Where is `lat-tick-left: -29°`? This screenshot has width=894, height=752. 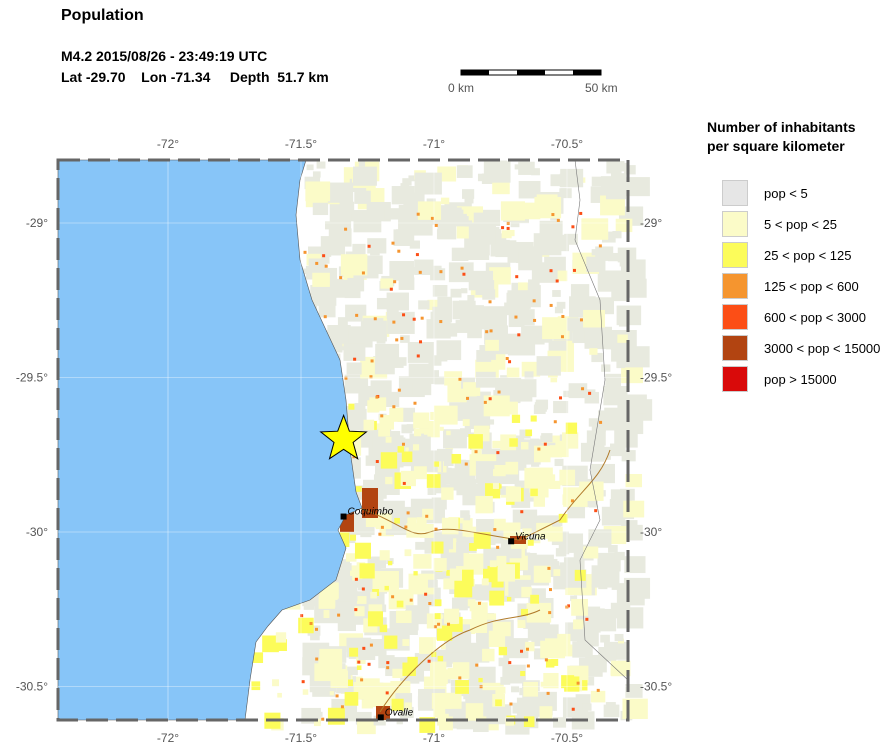 lat-tick-left: -29° is located at coordinates (37, 223).